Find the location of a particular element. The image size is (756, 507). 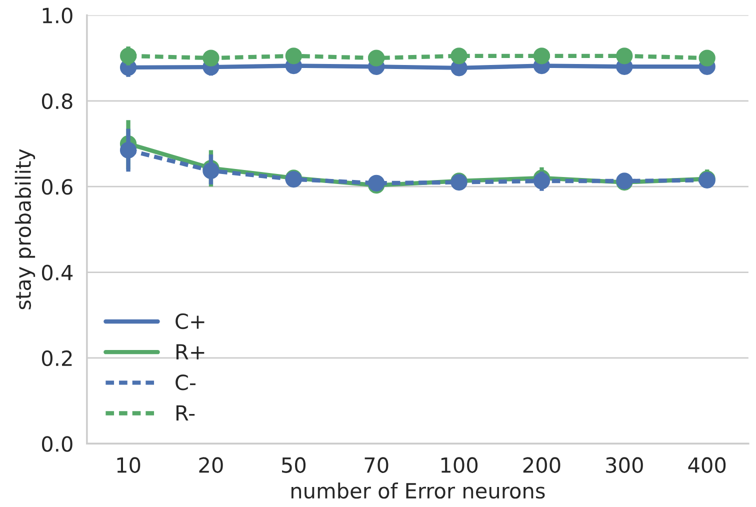

y-tick-label: 1.0 is located at coordinates (57, 16).